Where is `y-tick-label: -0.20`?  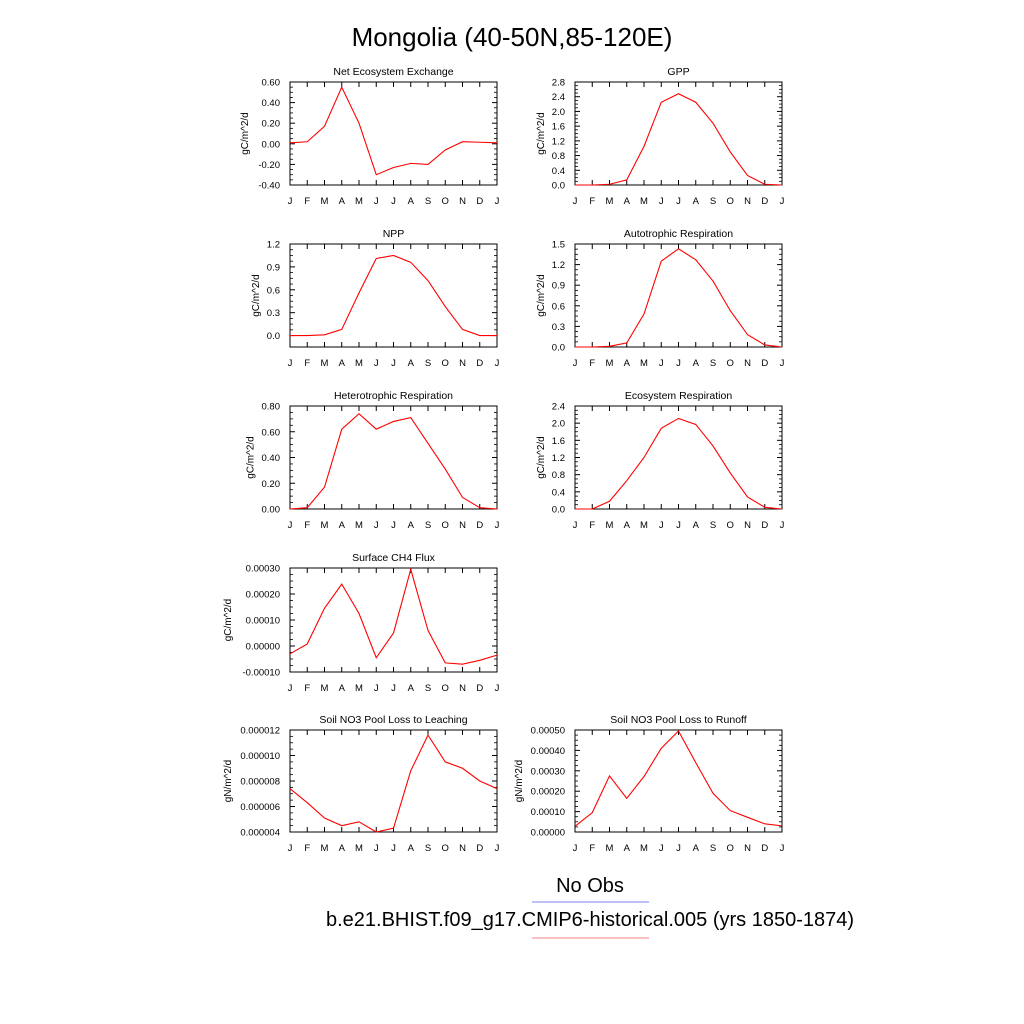
y-tick-label: -0.20 is located at coordinates (269, 165).